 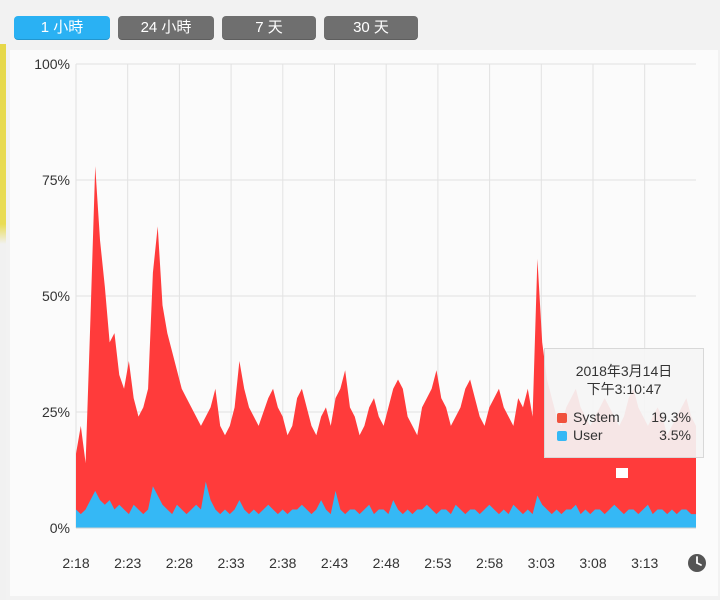 What do you see at coordinates (697, 563) in the screenshot?
I see `clock-icon` at bounding box center [697, 563].